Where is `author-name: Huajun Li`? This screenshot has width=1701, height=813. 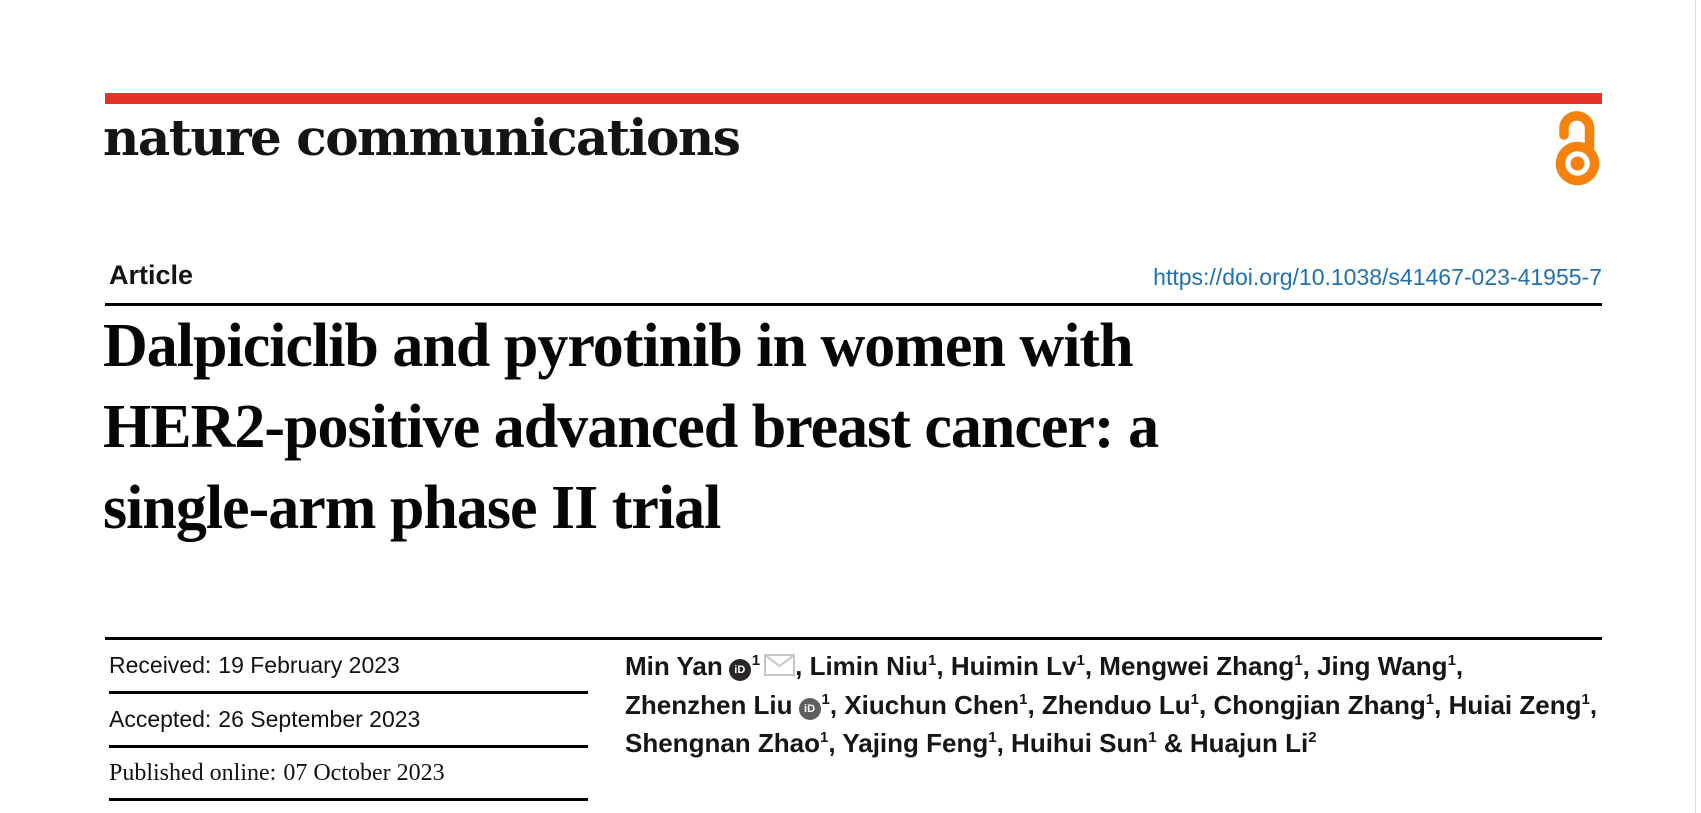 author-name: Huajun Li is located at coordinates (1249, 743).